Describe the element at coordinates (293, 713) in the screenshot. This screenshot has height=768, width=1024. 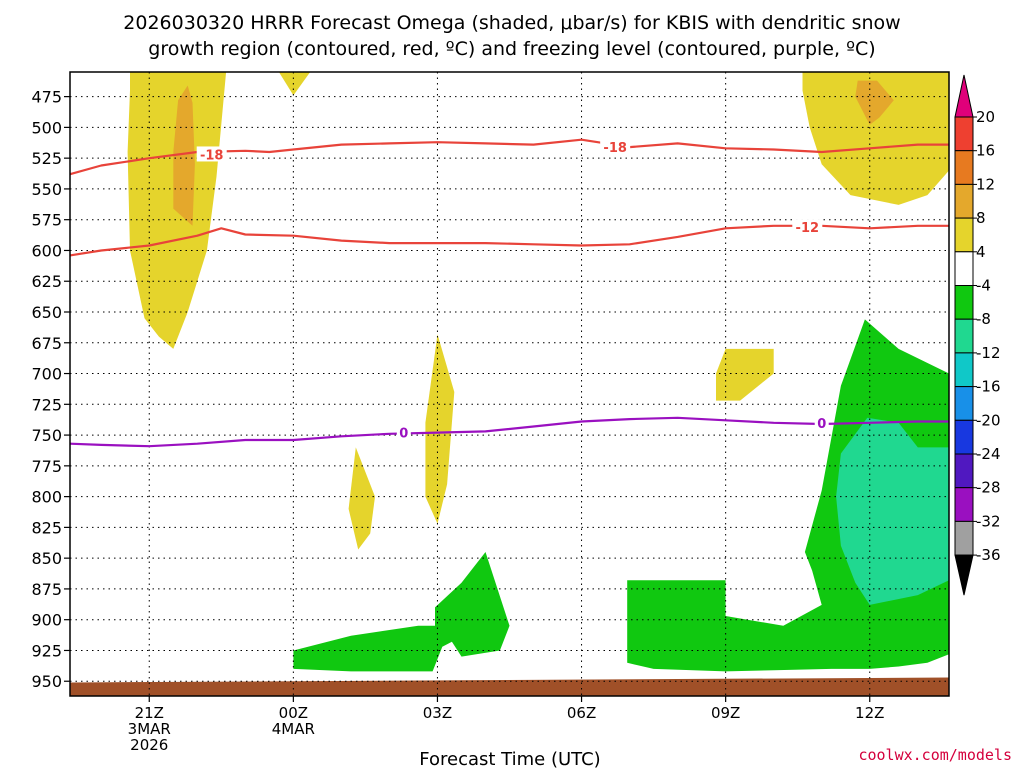
I see `x-tick-label: 00Z` at that location.